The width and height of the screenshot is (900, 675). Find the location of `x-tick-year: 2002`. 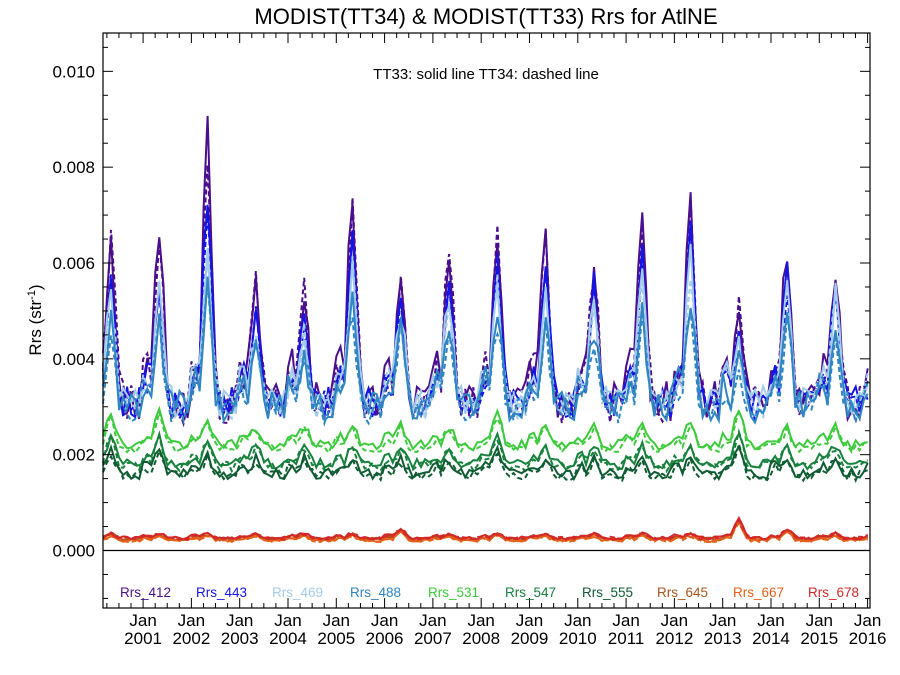

x-tick-year: 2002 is located at coordinates (191, 638).